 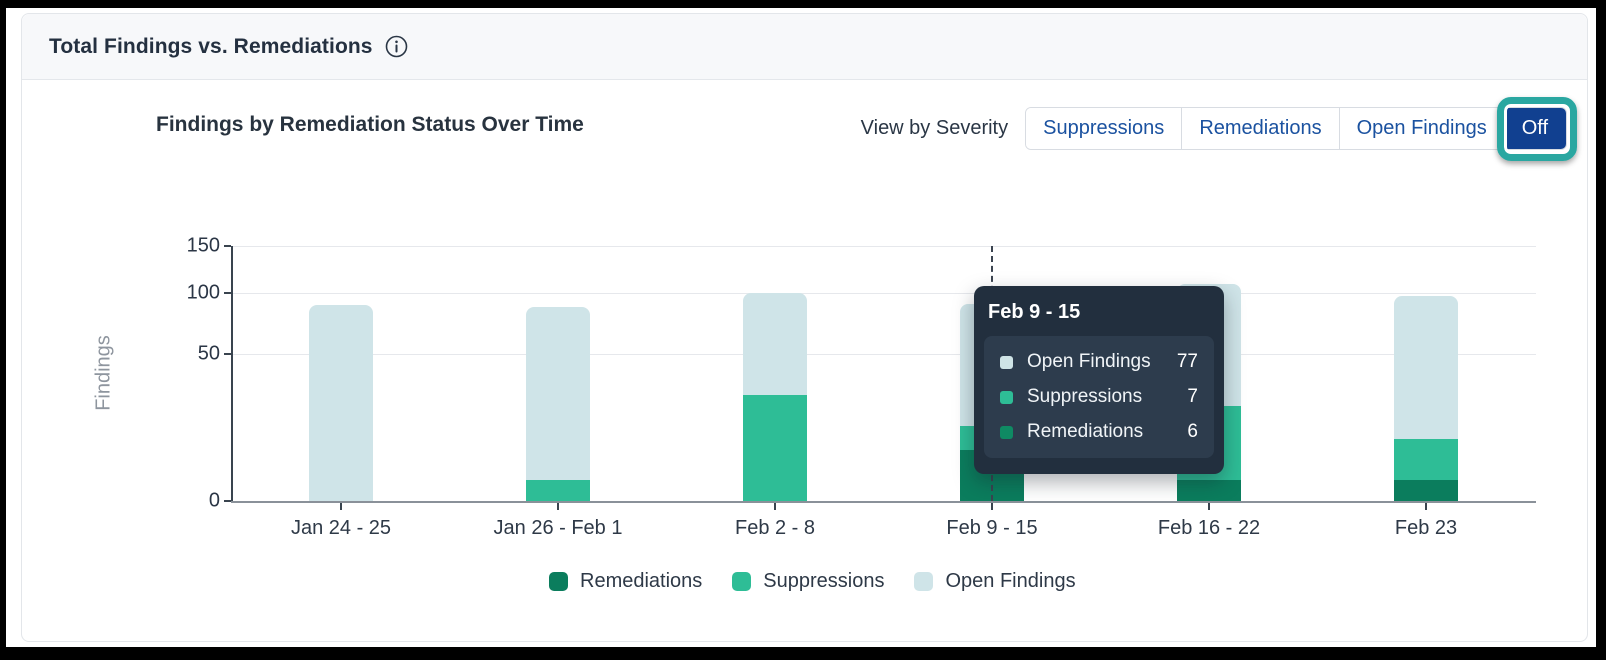 What do you see at coordinates (203, 292) in the screenshot?
I see `y-tick-label-100: 100` at bounding box center [203, 292].